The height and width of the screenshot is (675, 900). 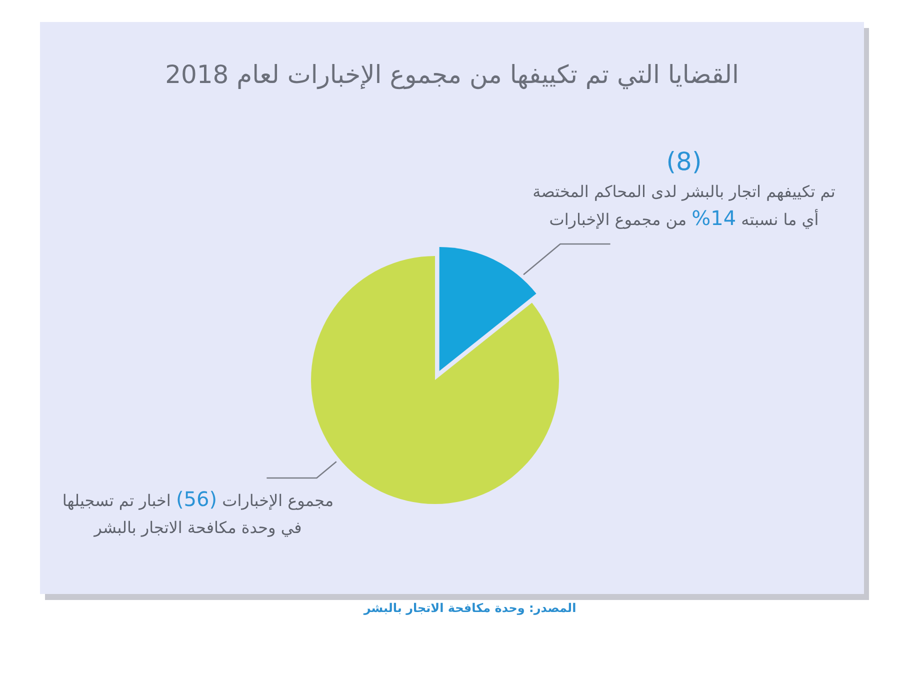 What do you see at coordinates (452, 74) in the screenshot?
I see `title: القضايا التي تم تكييفها من مجموع الإخبارات لعام 2018` at bounding box center [452, 74].